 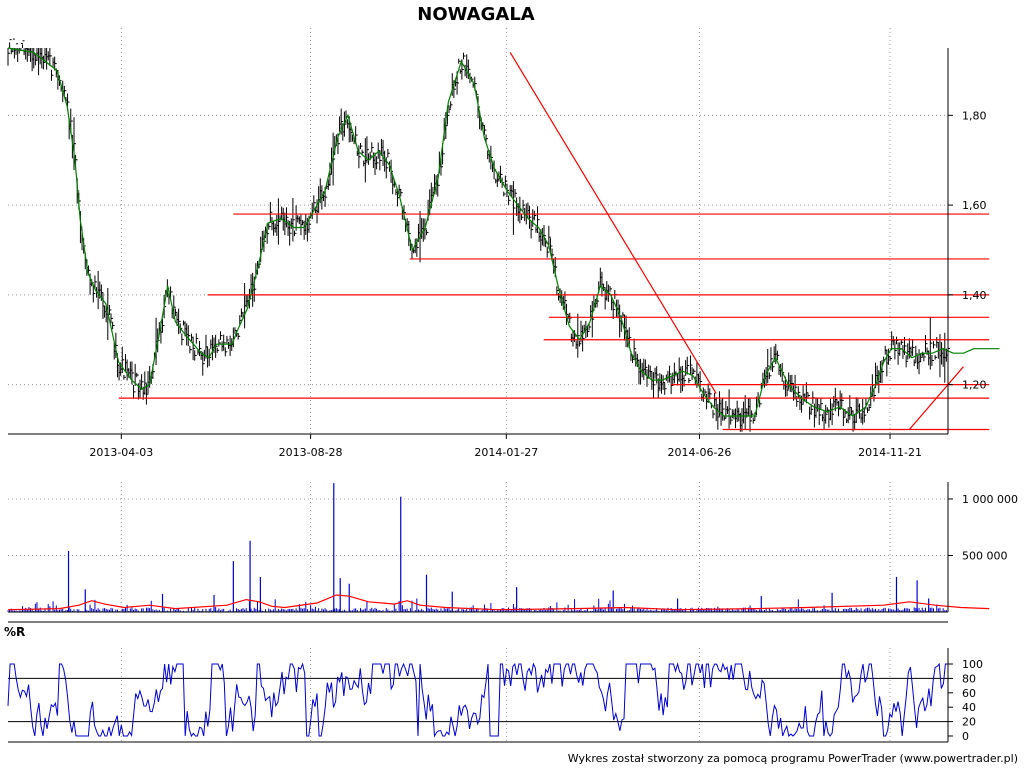 I want to click on price-y-tick-label: 1,60, so click(x=974, y=205).